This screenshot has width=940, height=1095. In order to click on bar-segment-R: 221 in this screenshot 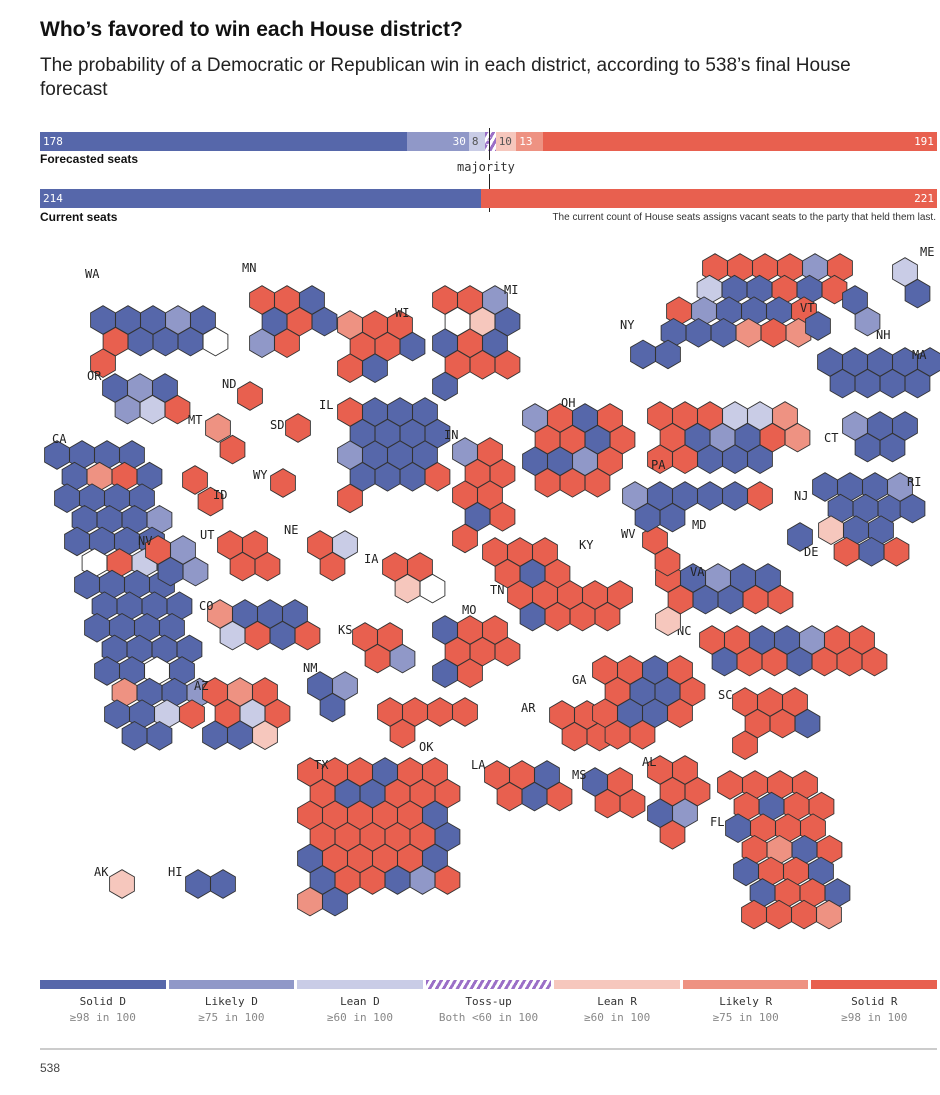, I will do `click(709, 198)`.